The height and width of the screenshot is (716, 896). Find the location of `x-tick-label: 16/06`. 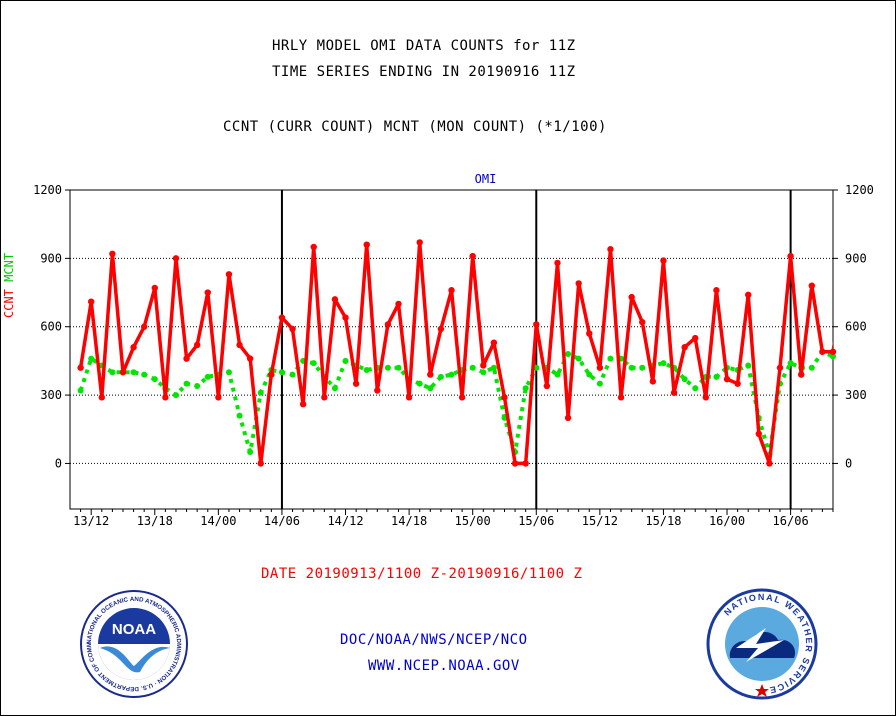

x-tick-label: 16/06 is located at coordinates (791, 521).